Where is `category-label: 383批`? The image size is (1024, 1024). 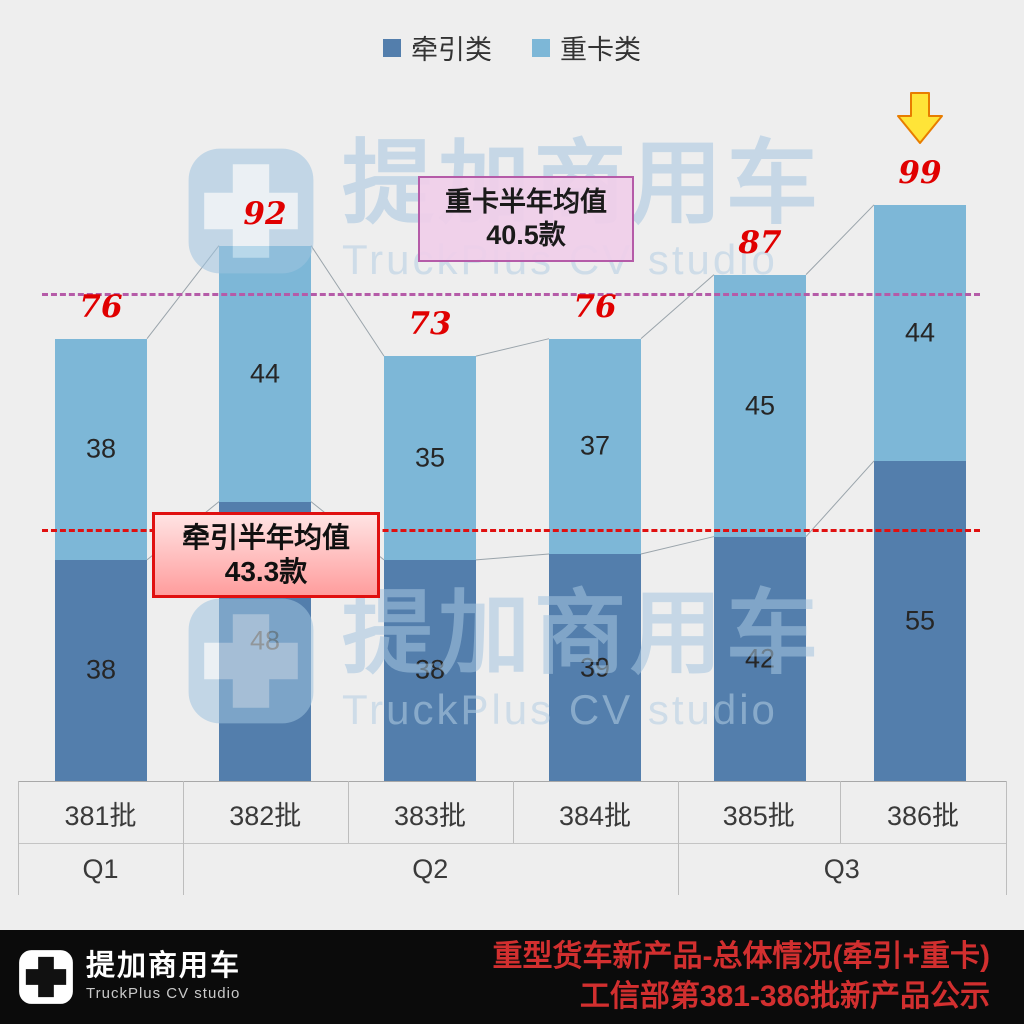
category-label: 383批 is located at coordinates (430, 815).